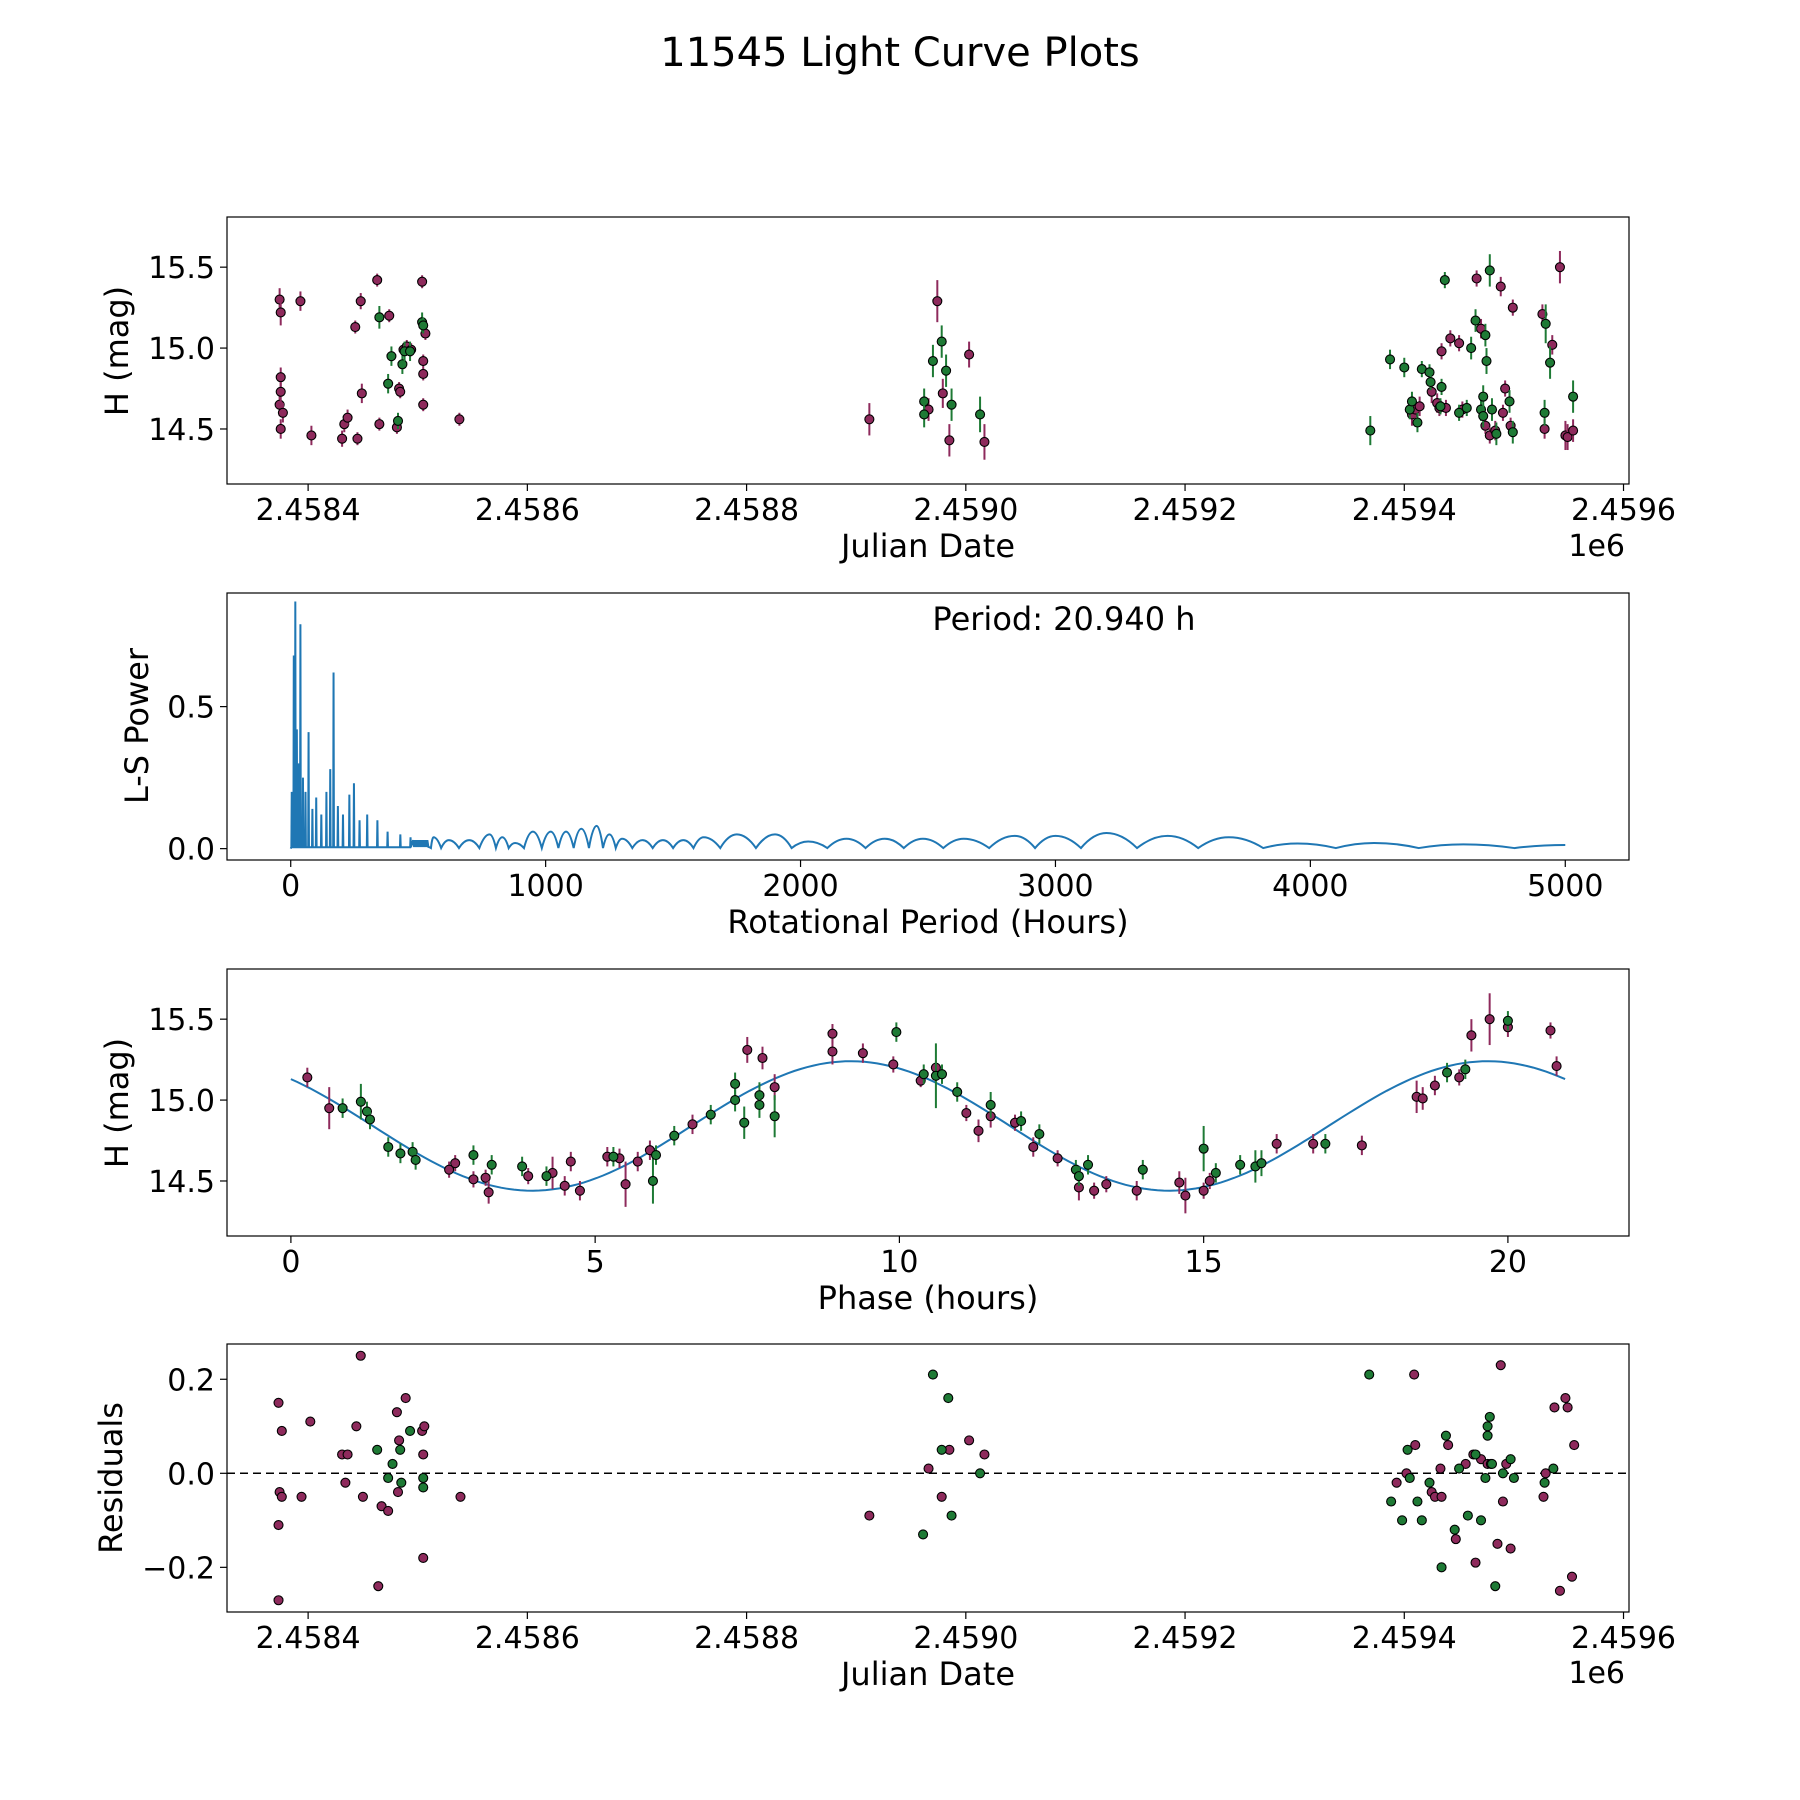  I want to click on residuals-y-ticks: −0.2 0.0 0.2, so click(184, 1474).